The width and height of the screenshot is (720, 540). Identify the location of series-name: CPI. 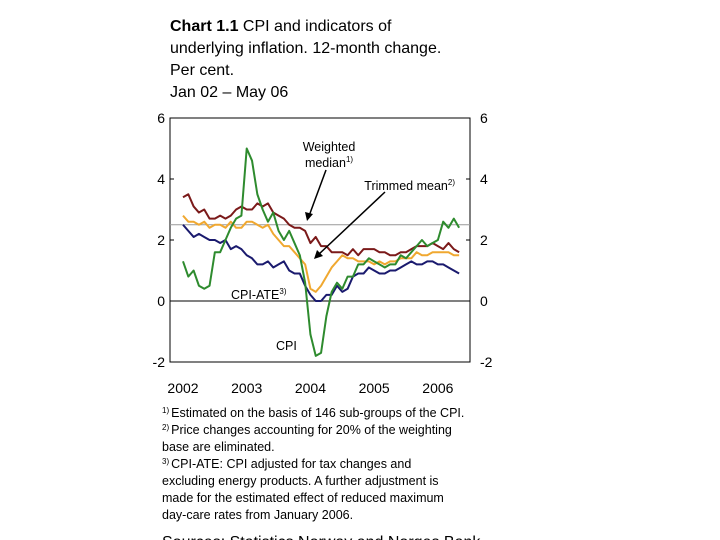
(286, 346).